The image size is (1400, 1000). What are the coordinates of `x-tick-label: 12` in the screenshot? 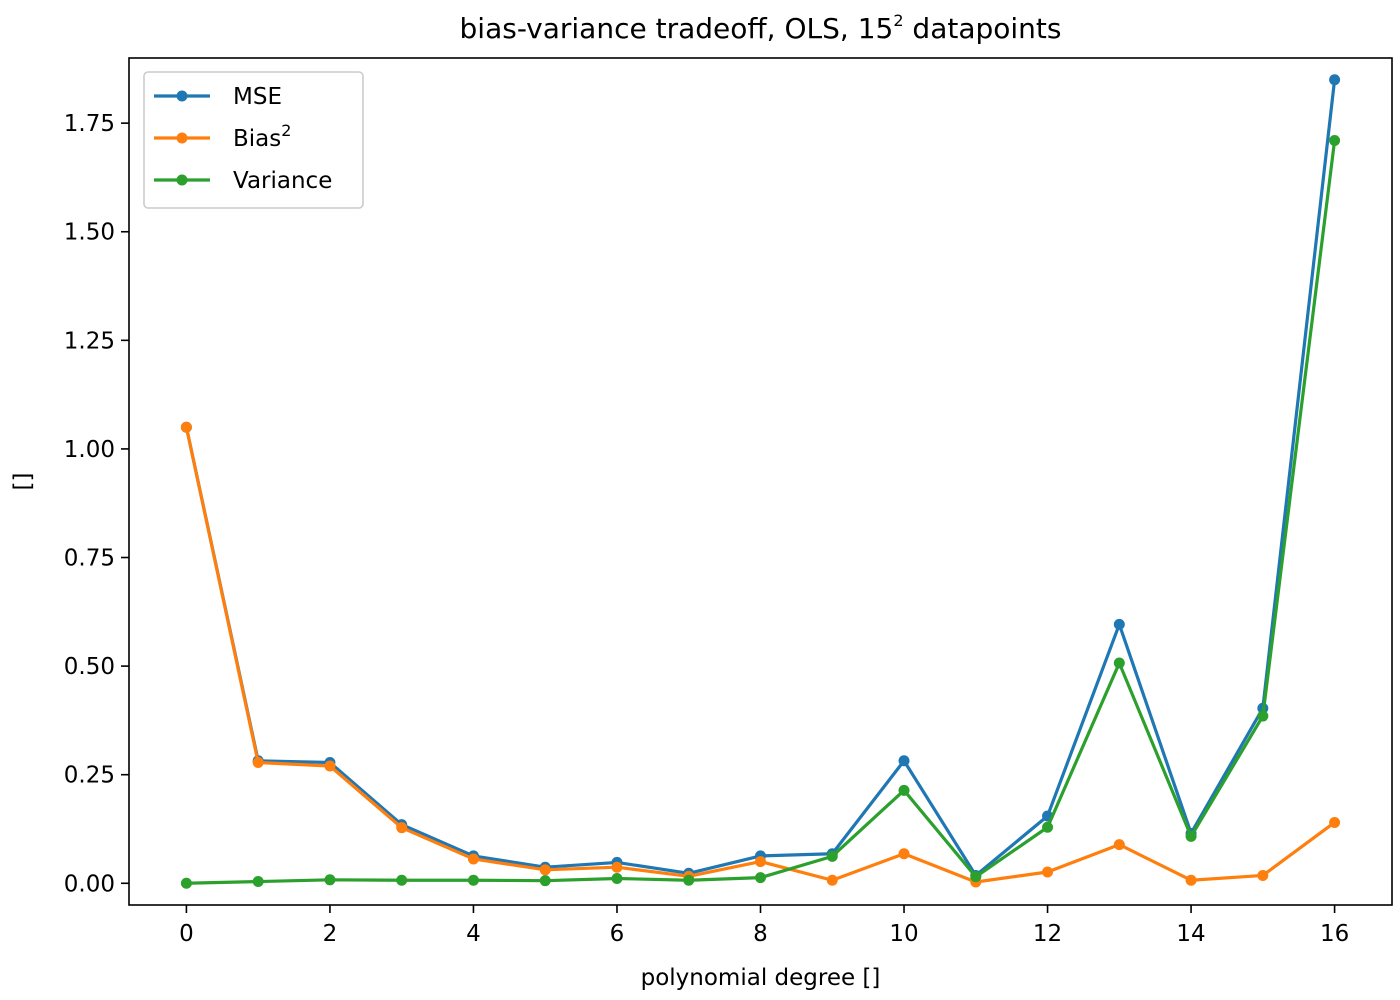 It's located at (1047, 934).